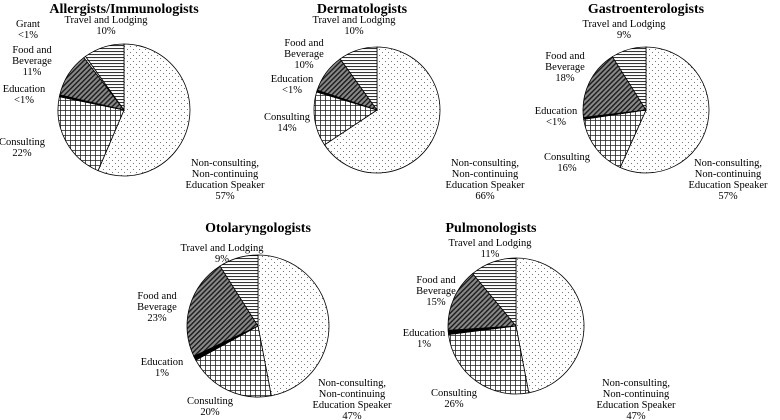 The width and height of the screenshot is (780, 420). I want to click on pie-pulmonologists, so click(516, 326).